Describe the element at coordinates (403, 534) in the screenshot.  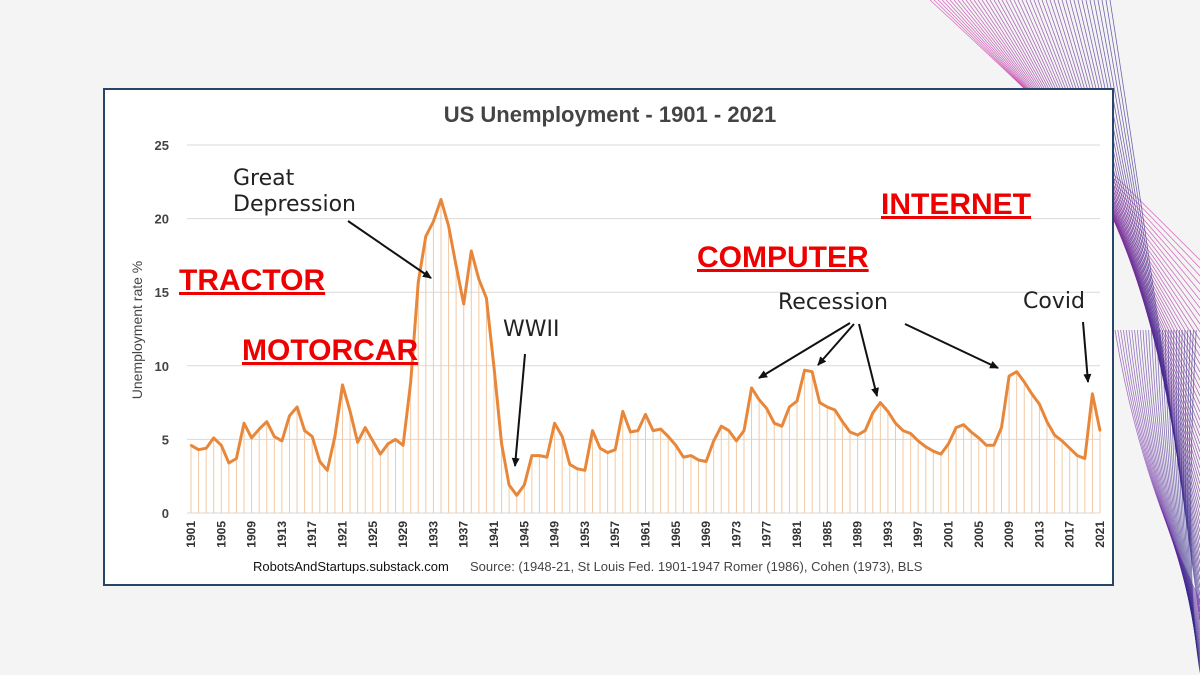
I see `x-tick-label: 1929` at that location.